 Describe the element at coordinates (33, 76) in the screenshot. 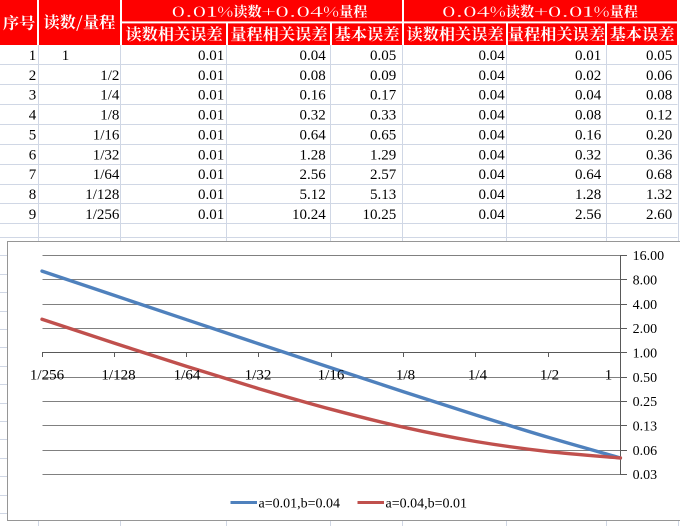

I see `svg-text: 2` at that location.